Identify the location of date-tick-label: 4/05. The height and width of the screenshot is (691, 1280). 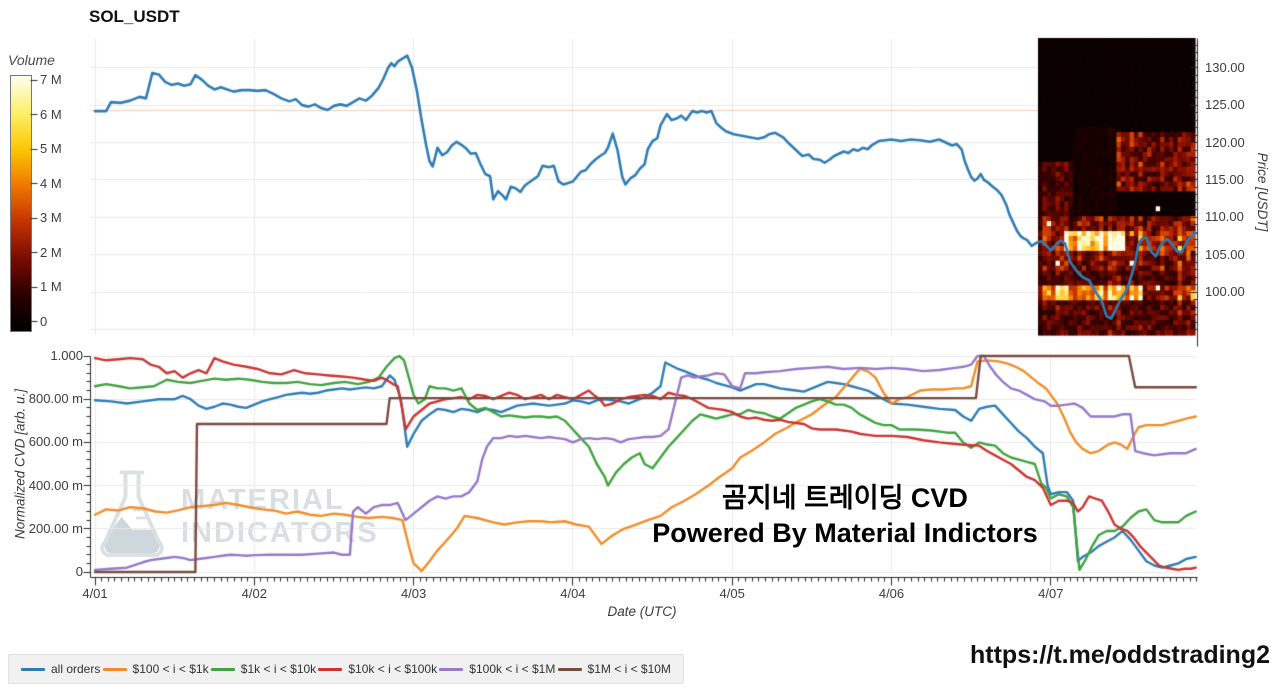
(732, 593).